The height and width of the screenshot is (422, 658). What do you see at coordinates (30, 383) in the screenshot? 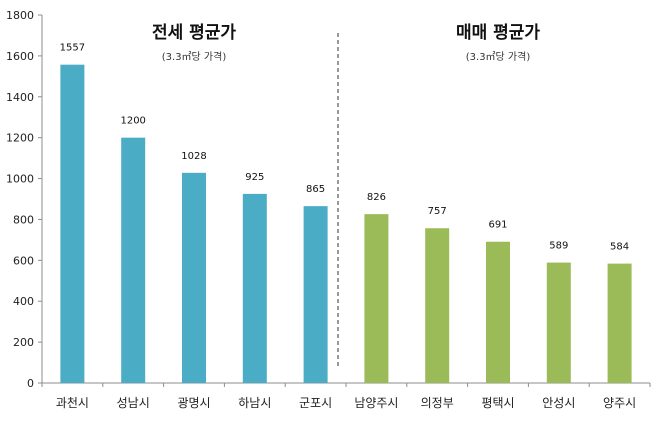
I see `y-tick-label: 0` at bounding box center [30, 383].